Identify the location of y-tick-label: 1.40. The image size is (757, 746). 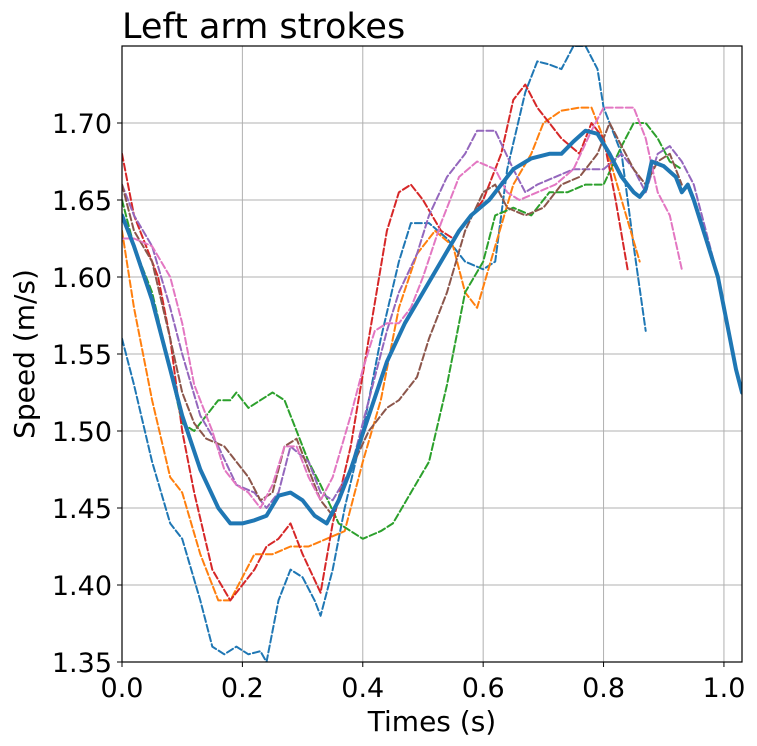
(82, 586).